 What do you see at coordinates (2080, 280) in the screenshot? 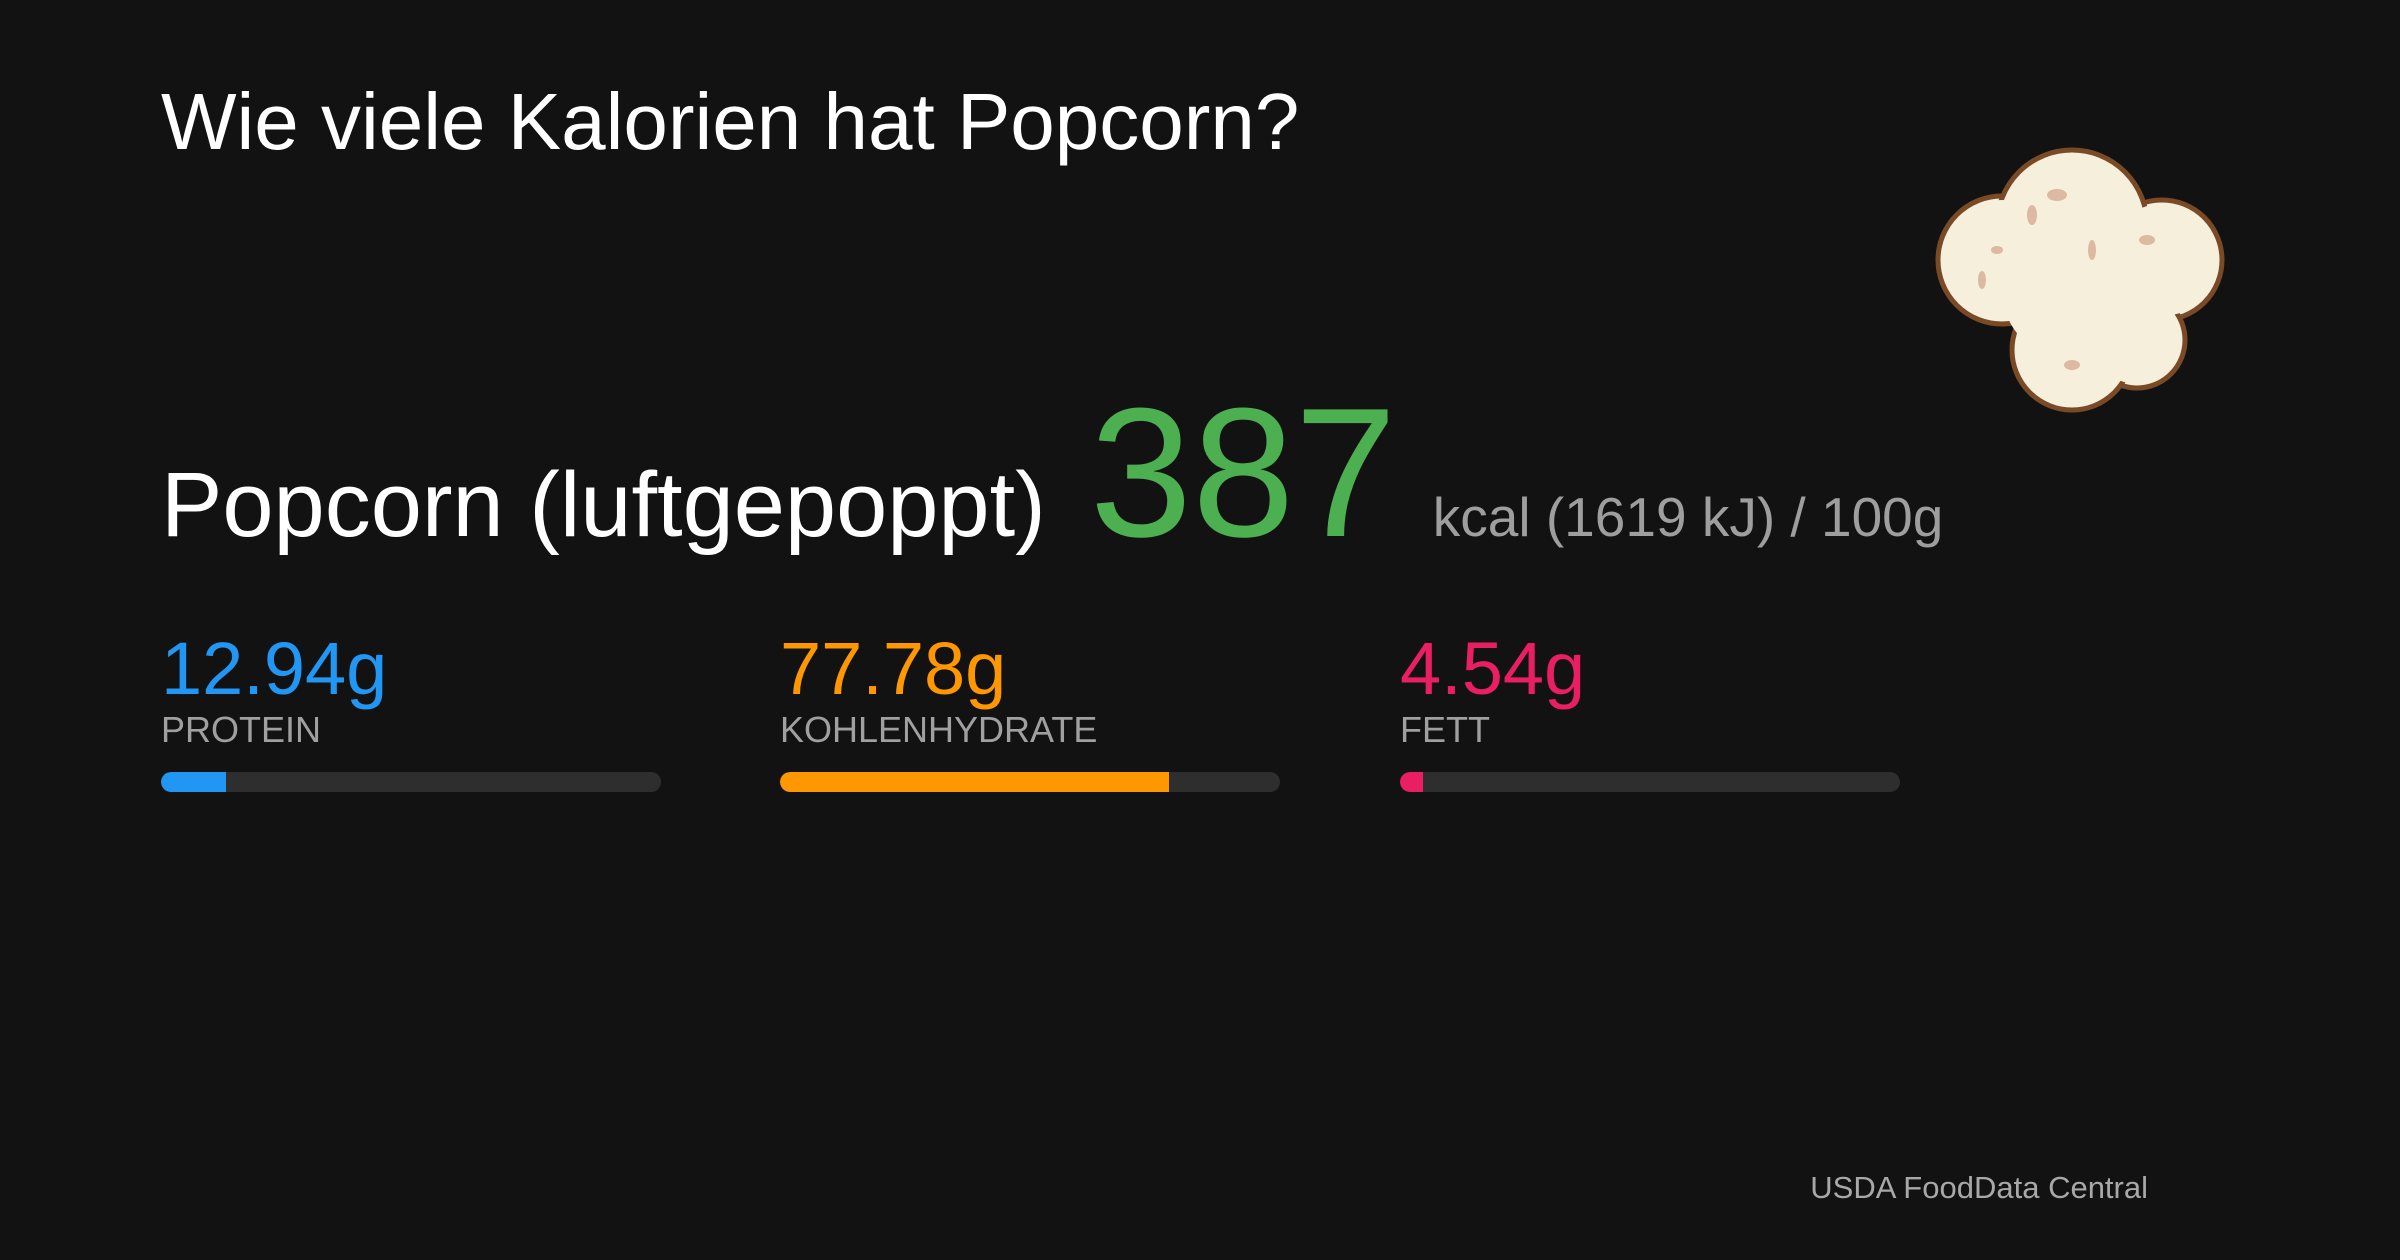
I see `popcorn-icon` at bounding box center [2080, 280].